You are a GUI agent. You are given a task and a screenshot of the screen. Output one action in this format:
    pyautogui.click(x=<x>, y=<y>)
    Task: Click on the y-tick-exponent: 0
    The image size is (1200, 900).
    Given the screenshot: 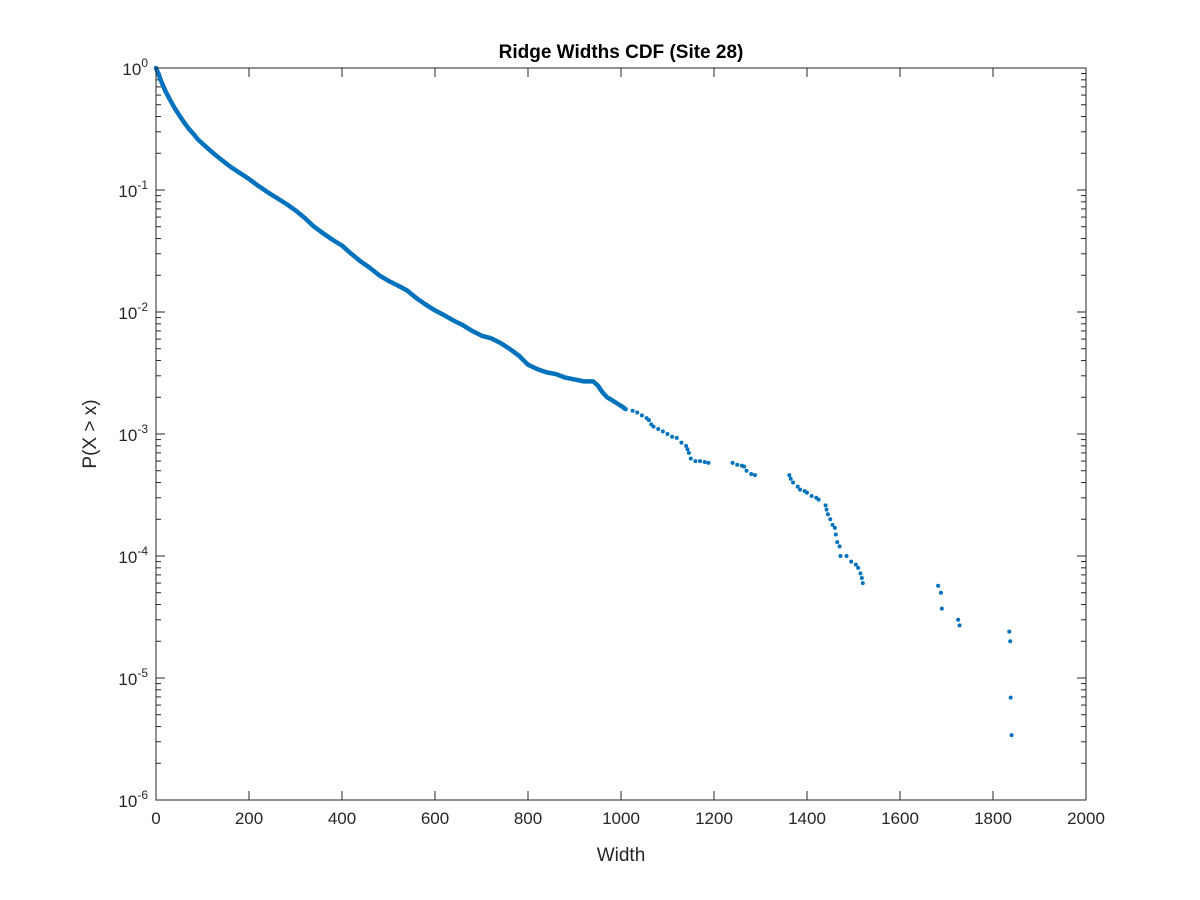 What is the action you would take?
    pyautogui.click(x=144, y=63)
    